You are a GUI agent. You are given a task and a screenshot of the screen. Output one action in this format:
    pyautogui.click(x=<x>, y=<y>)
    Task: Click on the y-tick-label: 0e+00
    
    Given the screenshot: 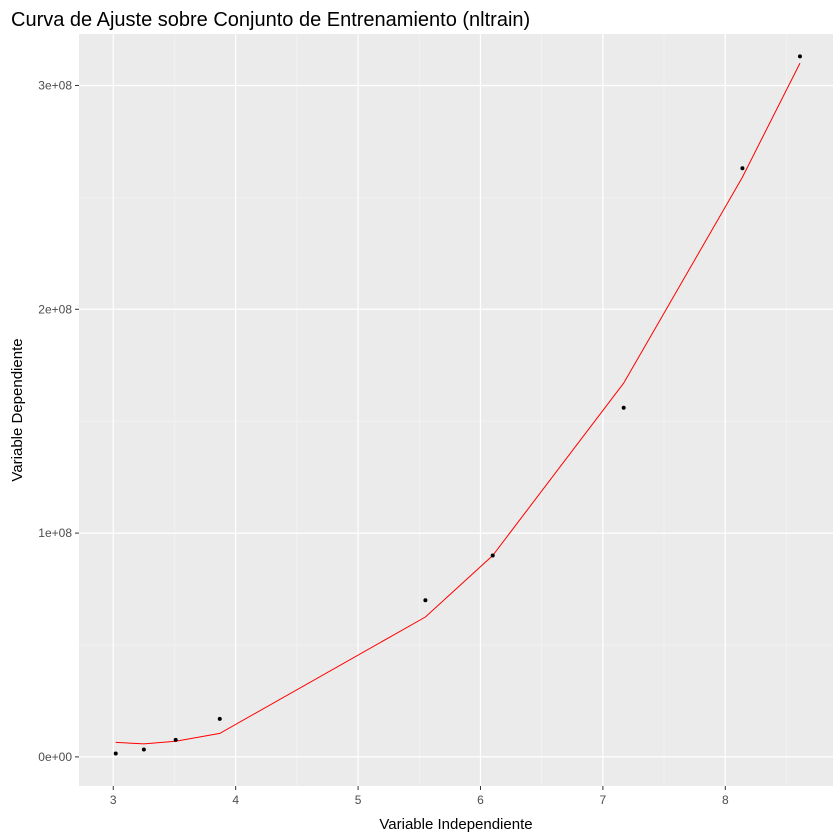 What is the action you would take?
    pyautogui.click(x=55, y=757)
    